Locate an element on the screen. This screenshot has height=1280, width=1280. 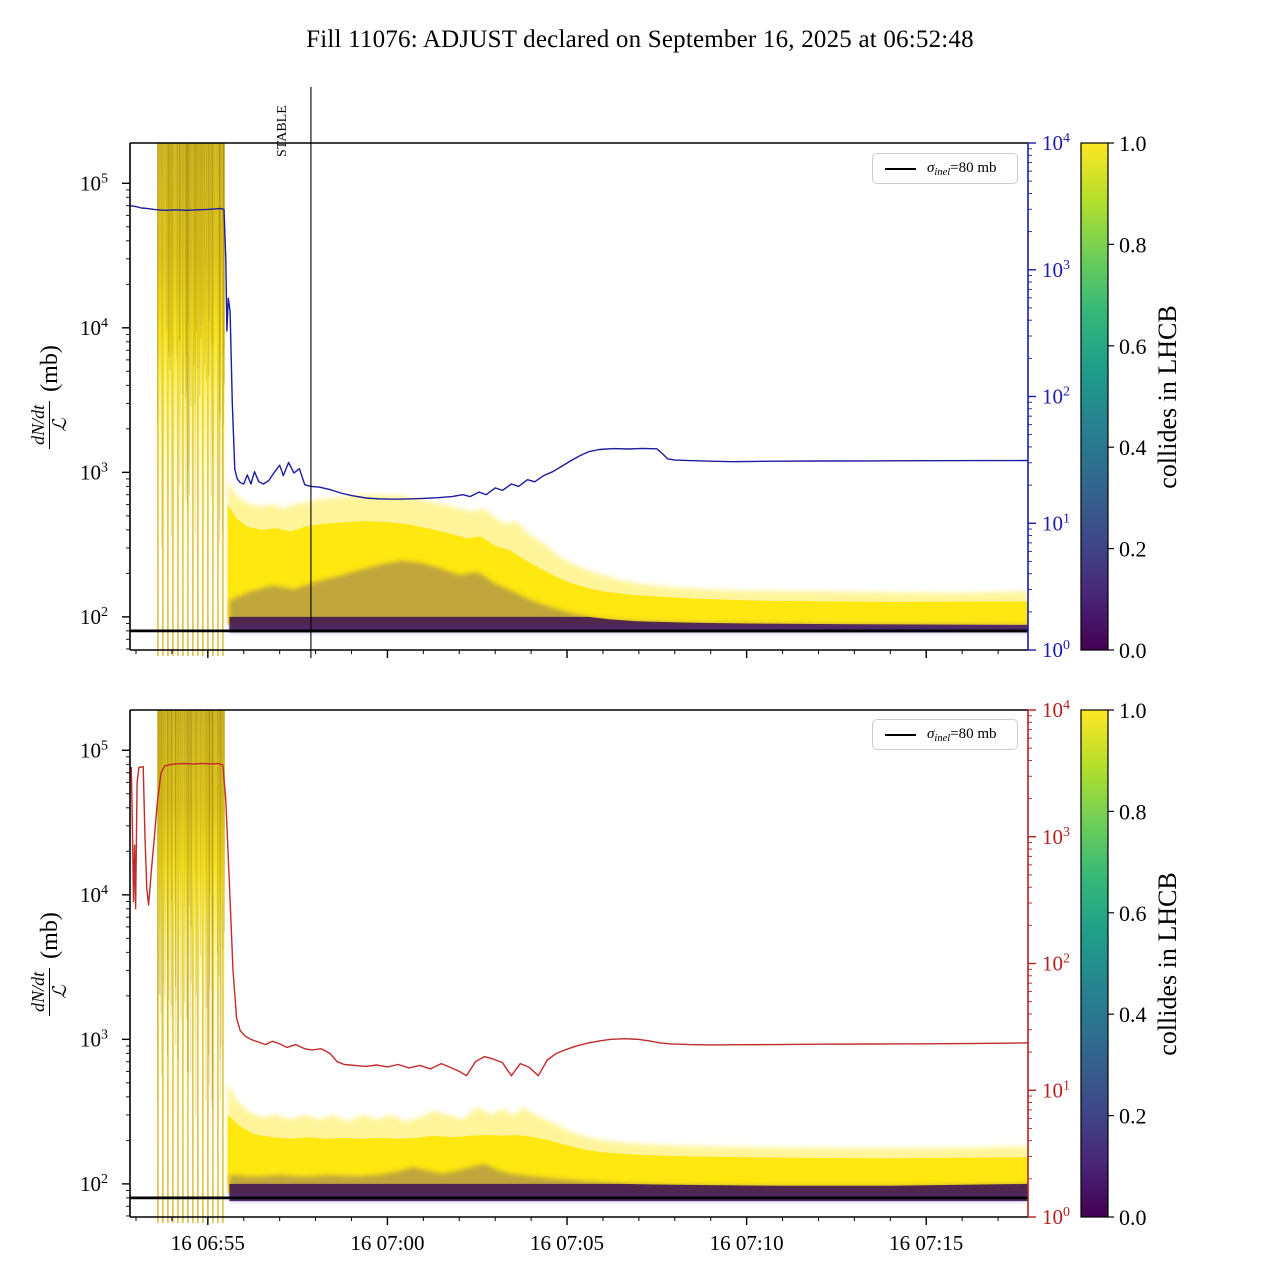
stable-annotation: STABLE is located at coordinates (282, 131).